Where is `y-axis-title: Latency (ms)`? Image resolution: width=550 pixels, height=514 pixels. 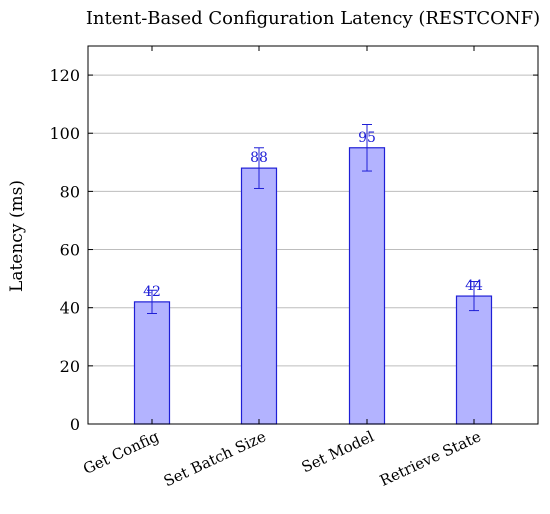 y-axis-title: Latency (ms) is located at coordinates (17, 236).